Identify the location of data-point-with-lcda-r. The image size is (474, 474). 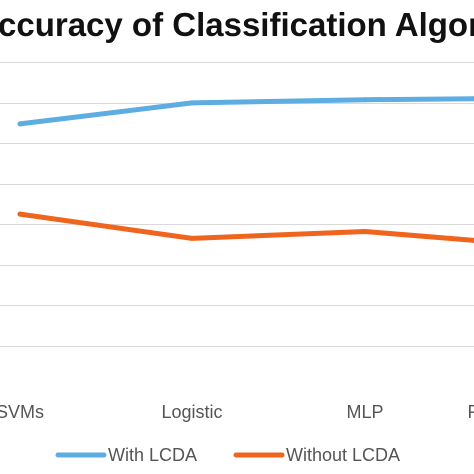
(472, 99).